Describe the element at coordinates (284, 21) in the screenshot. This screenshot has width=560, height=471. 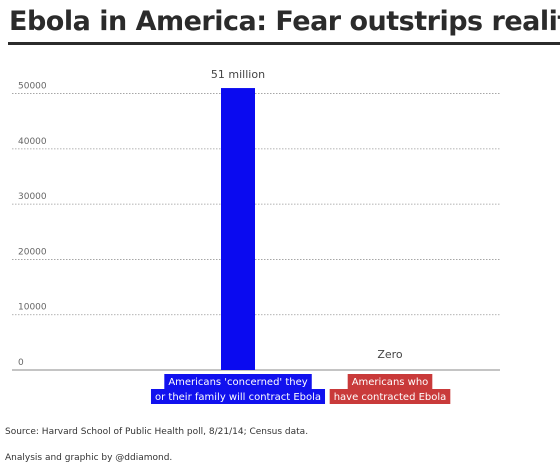
I see `page-title: Ebola in America: Fear outstrips reality` at that location.